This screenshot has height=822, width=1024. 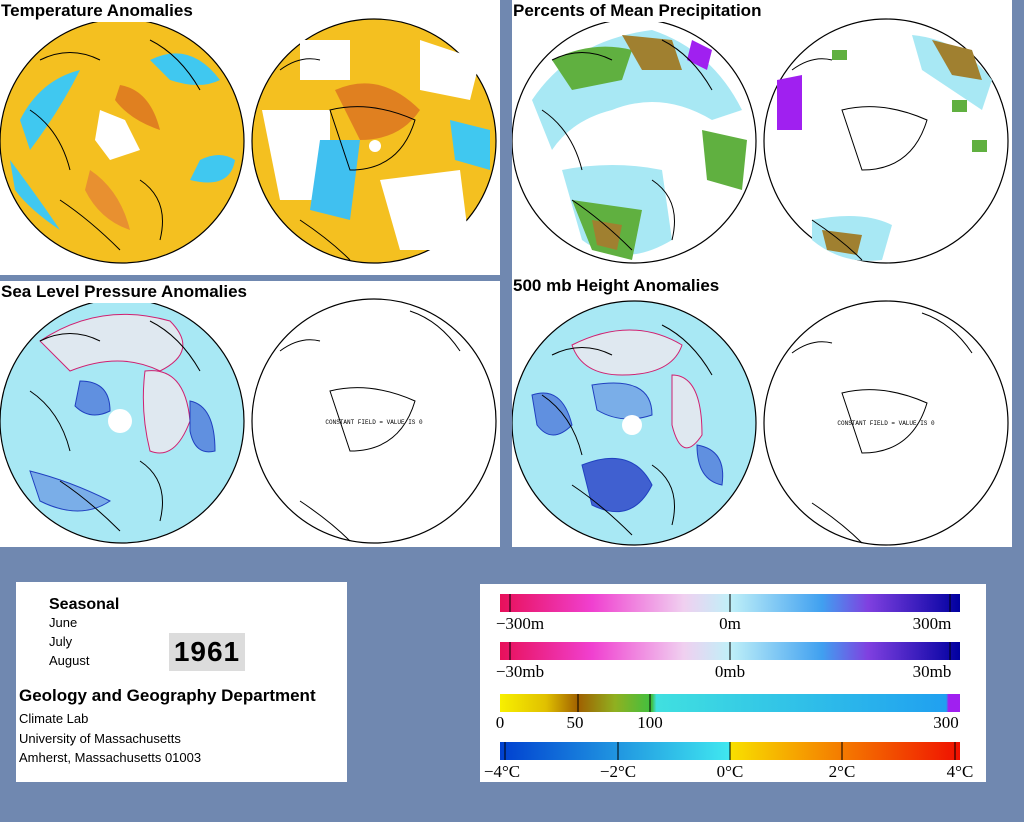 What do you see at coordinates (520, 623) in the screenshot?
I see `height-tick-min: −300m` at bounding box center [520, 623].